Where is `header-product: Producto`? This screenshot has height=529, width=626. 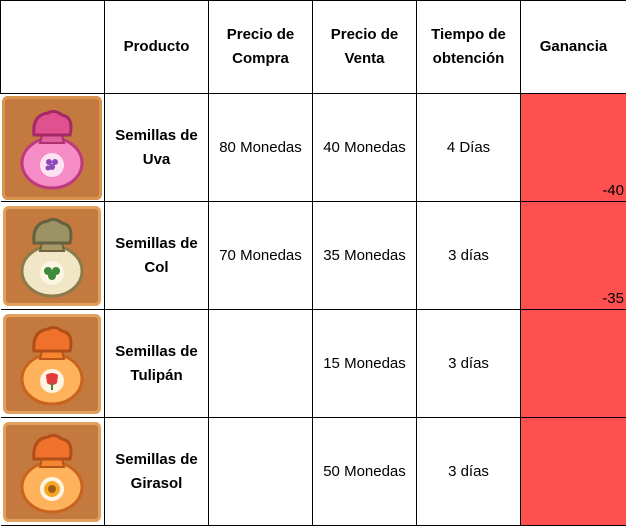 header-product: Producto is located at coordinates (156, 47).